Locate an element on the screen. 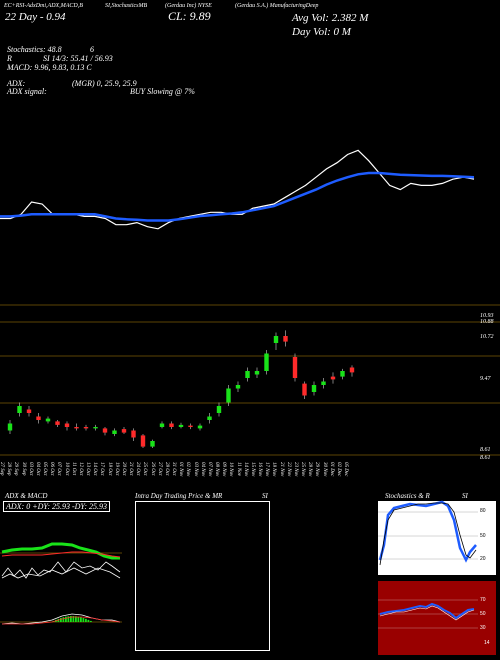  stochastics-panel-si: SI is located at coordinates (465, 496).